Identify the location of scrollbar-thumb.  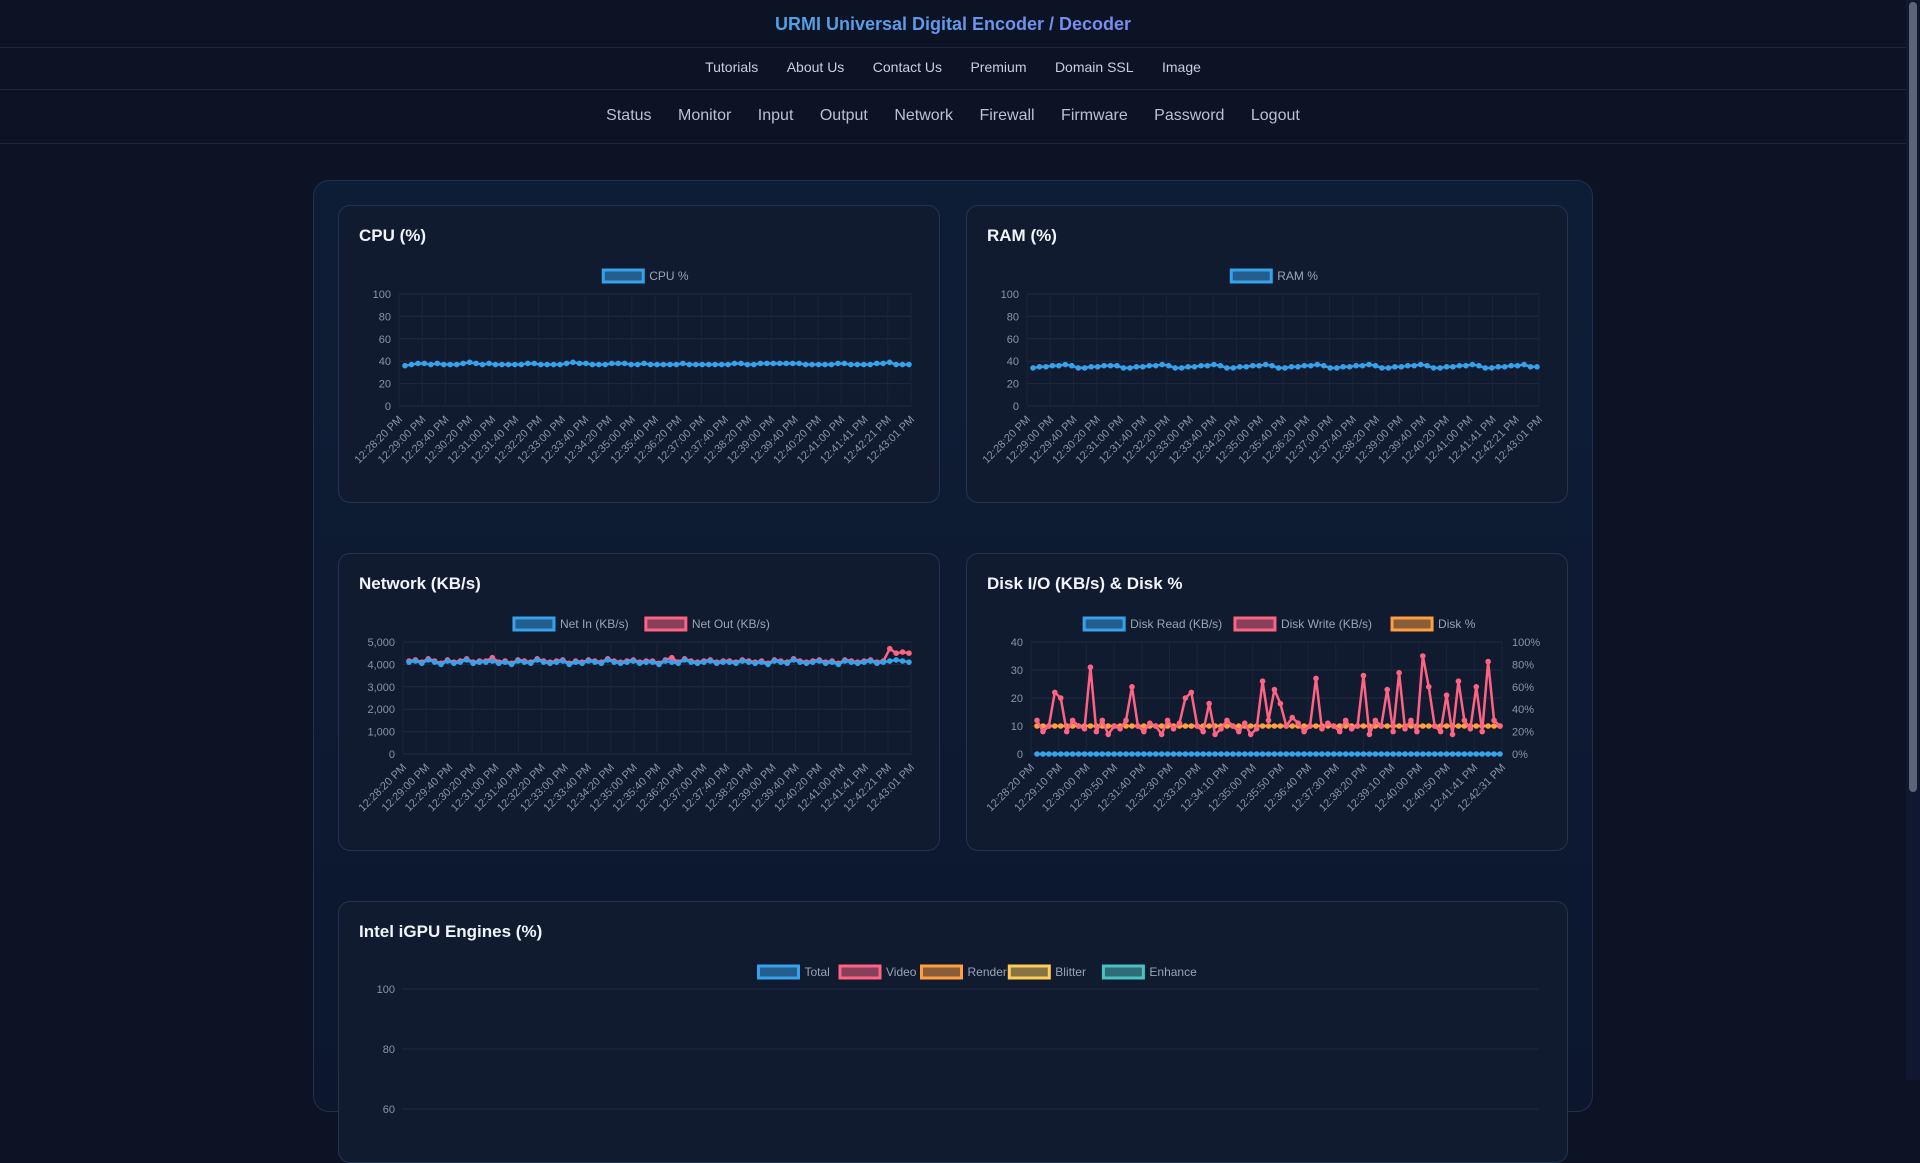
(1913, 397).